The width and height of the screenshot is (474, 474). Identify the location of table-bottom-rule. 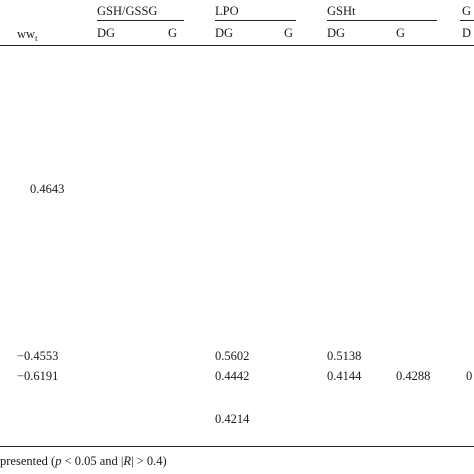
(237, 446).